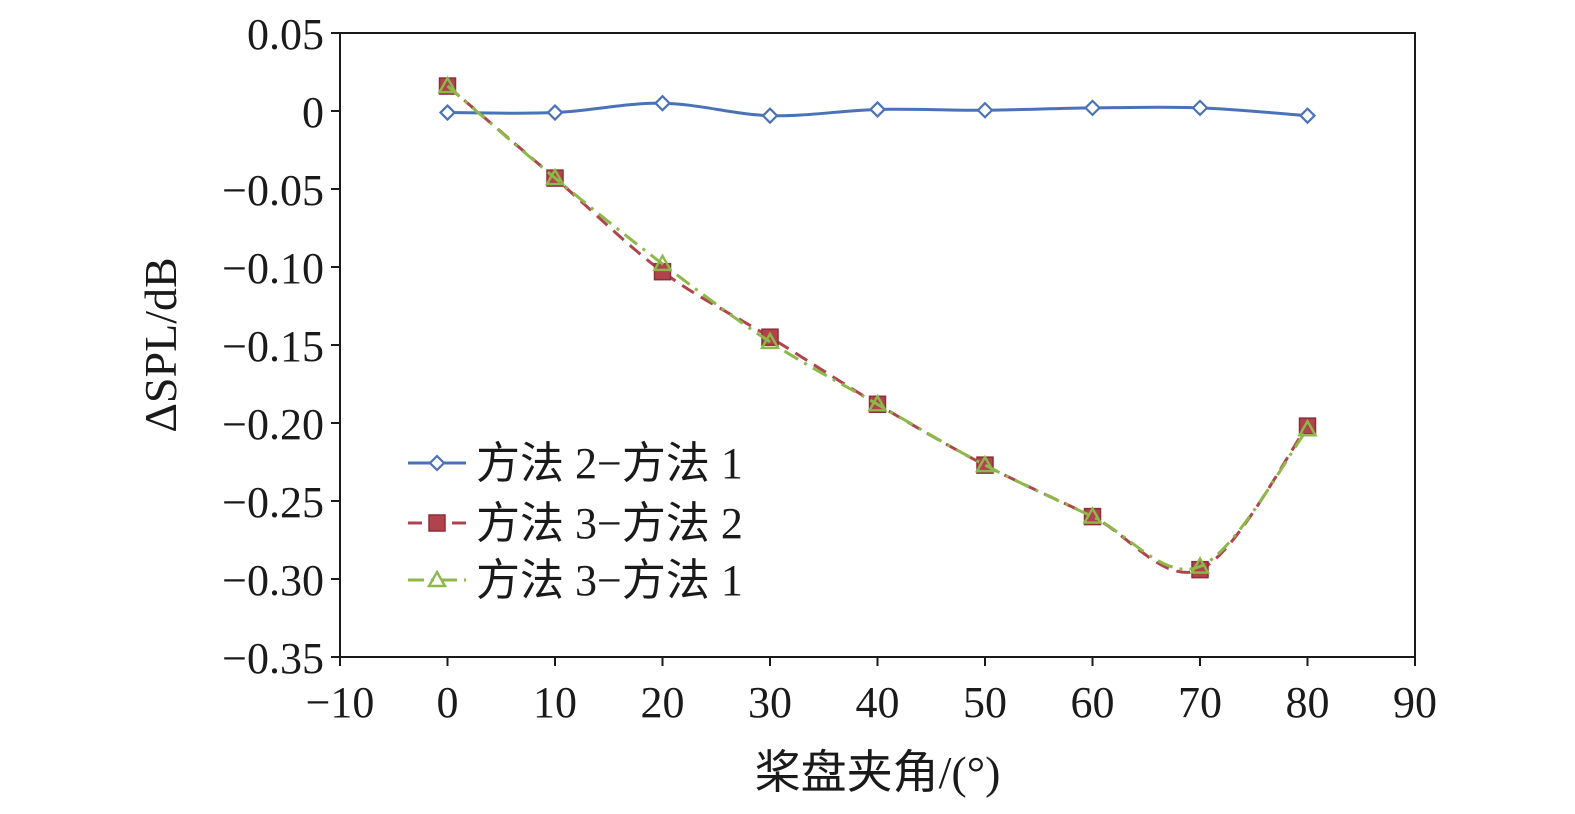 The width and height of the screenshot is (1575, 814). I want to click on x-tick-label: 20, so click(663, 702).